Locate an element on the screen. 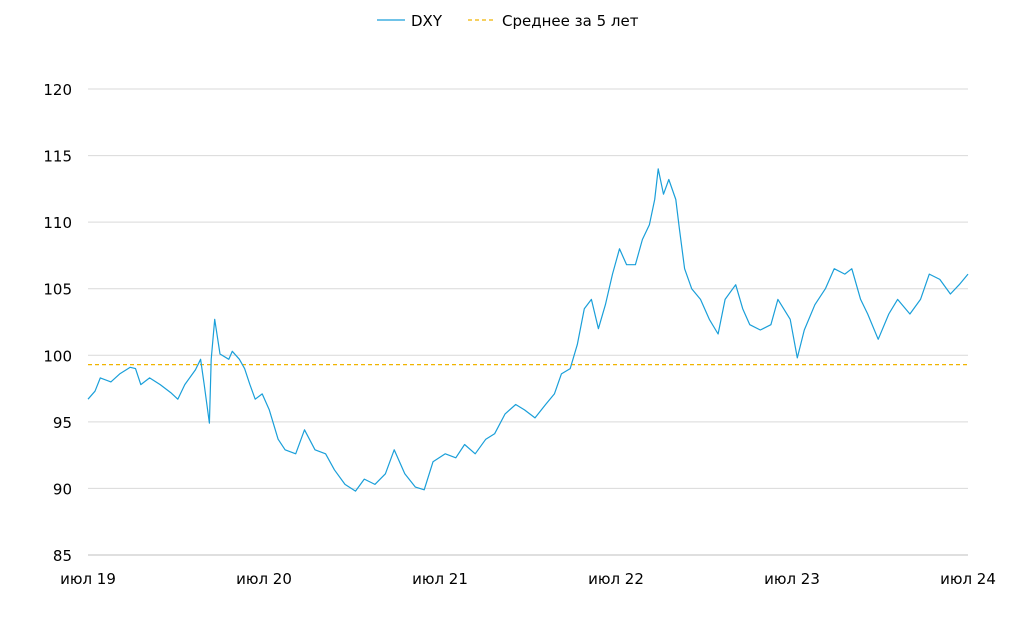 The height and width of the screenshot is (628, 1024). y-tick-label: 105 is located at coordinates (57, 290).